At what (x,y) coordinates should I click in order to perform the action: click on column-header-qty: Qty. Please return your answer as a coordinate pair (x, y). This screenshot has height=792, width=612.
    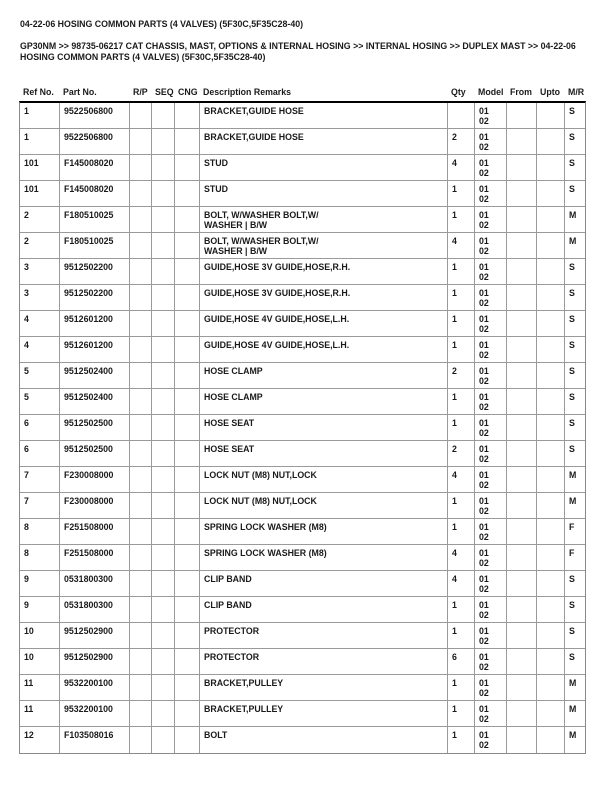
    Looking at the image, I should click on (458, 92).